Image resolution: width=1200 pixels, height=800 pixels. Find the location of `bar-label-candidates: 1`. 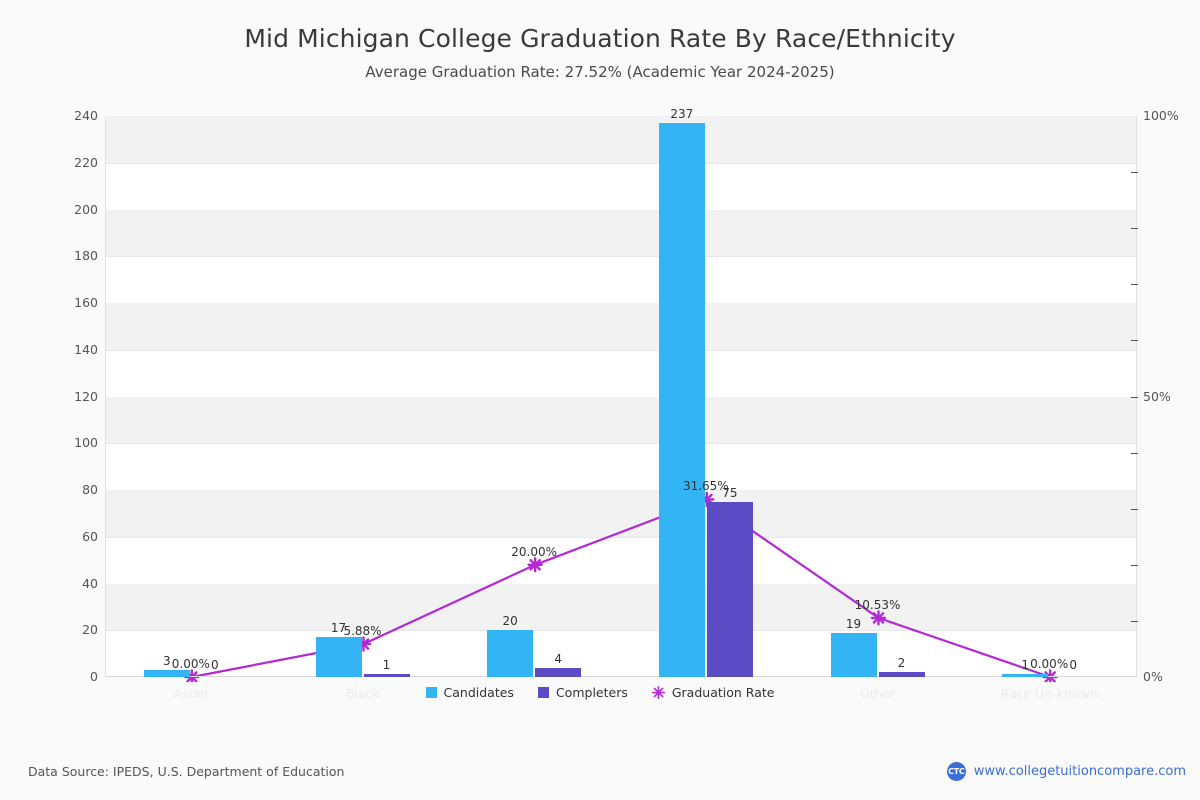

bar-label-candidates: 1 is located at coordinates (1025, 665).